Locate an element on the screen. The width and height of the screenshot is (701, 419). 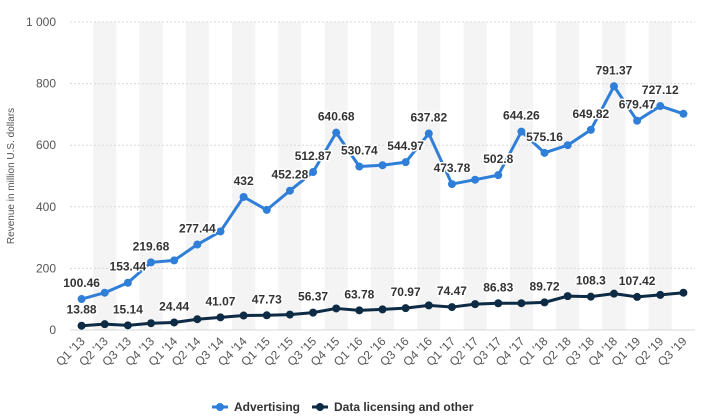
advertising-data-label: 100.46 is located at coordinates (81, 283).